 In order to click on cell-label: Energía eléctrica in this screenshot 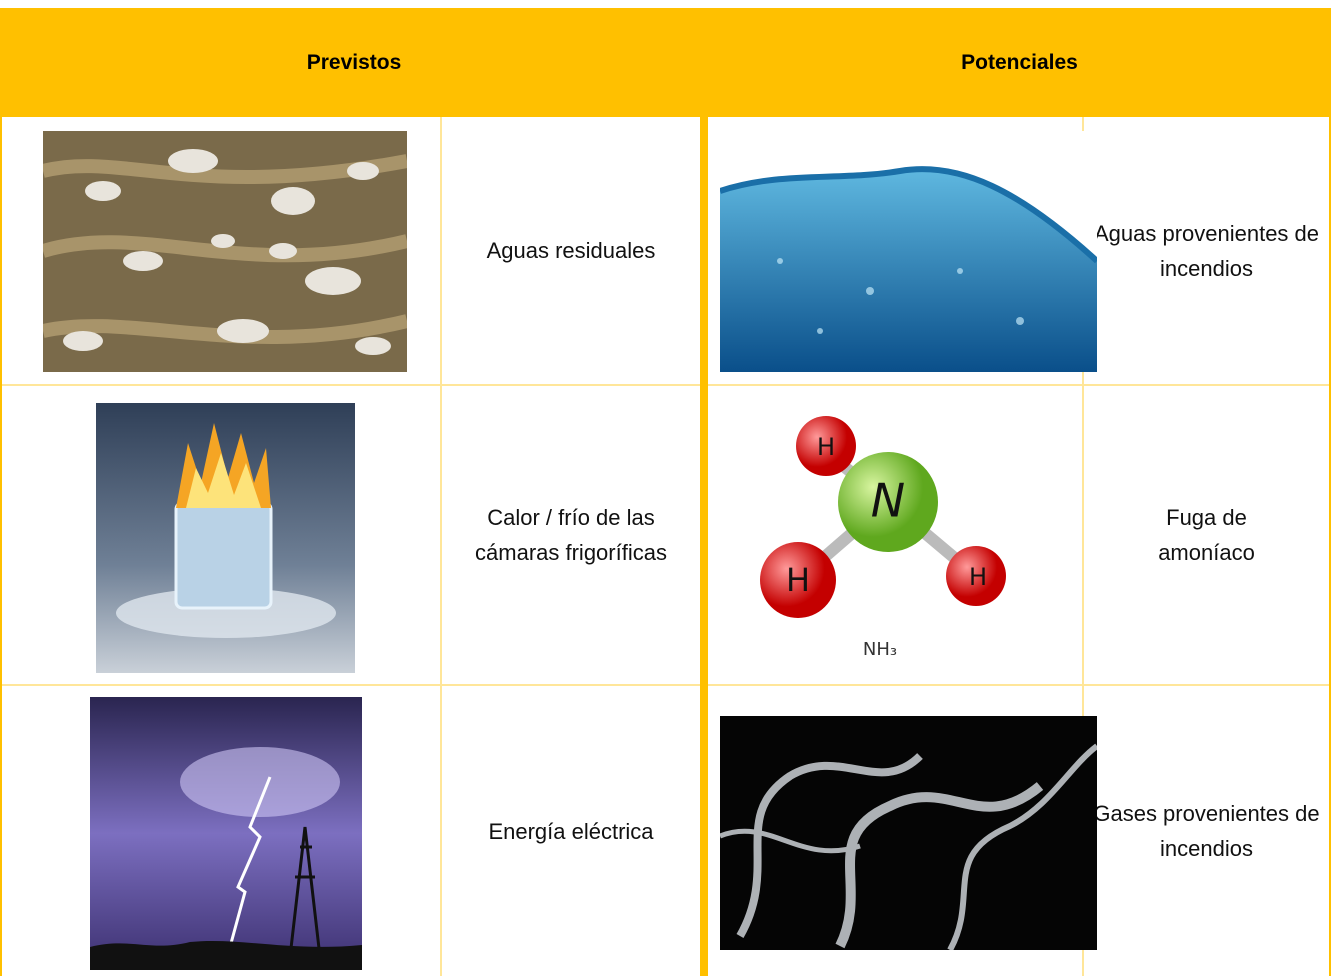, I will do `click(571, 831)`.